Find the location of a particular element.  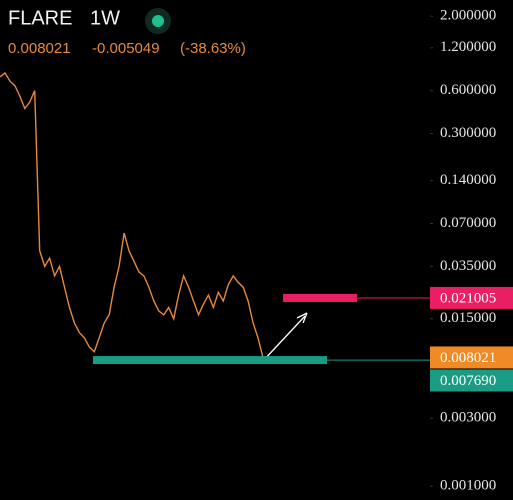

y-tick-label: 0.003000 is located at coordinates (468, 418).